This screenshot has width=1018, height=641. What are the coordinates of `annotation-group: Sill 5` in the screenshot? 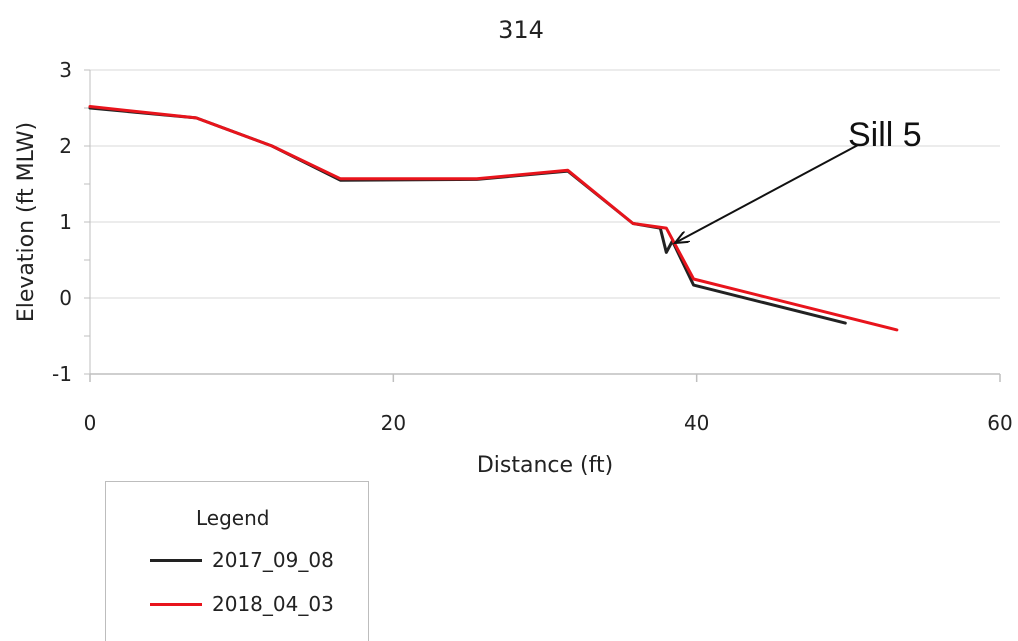 It's located at (798, 179).